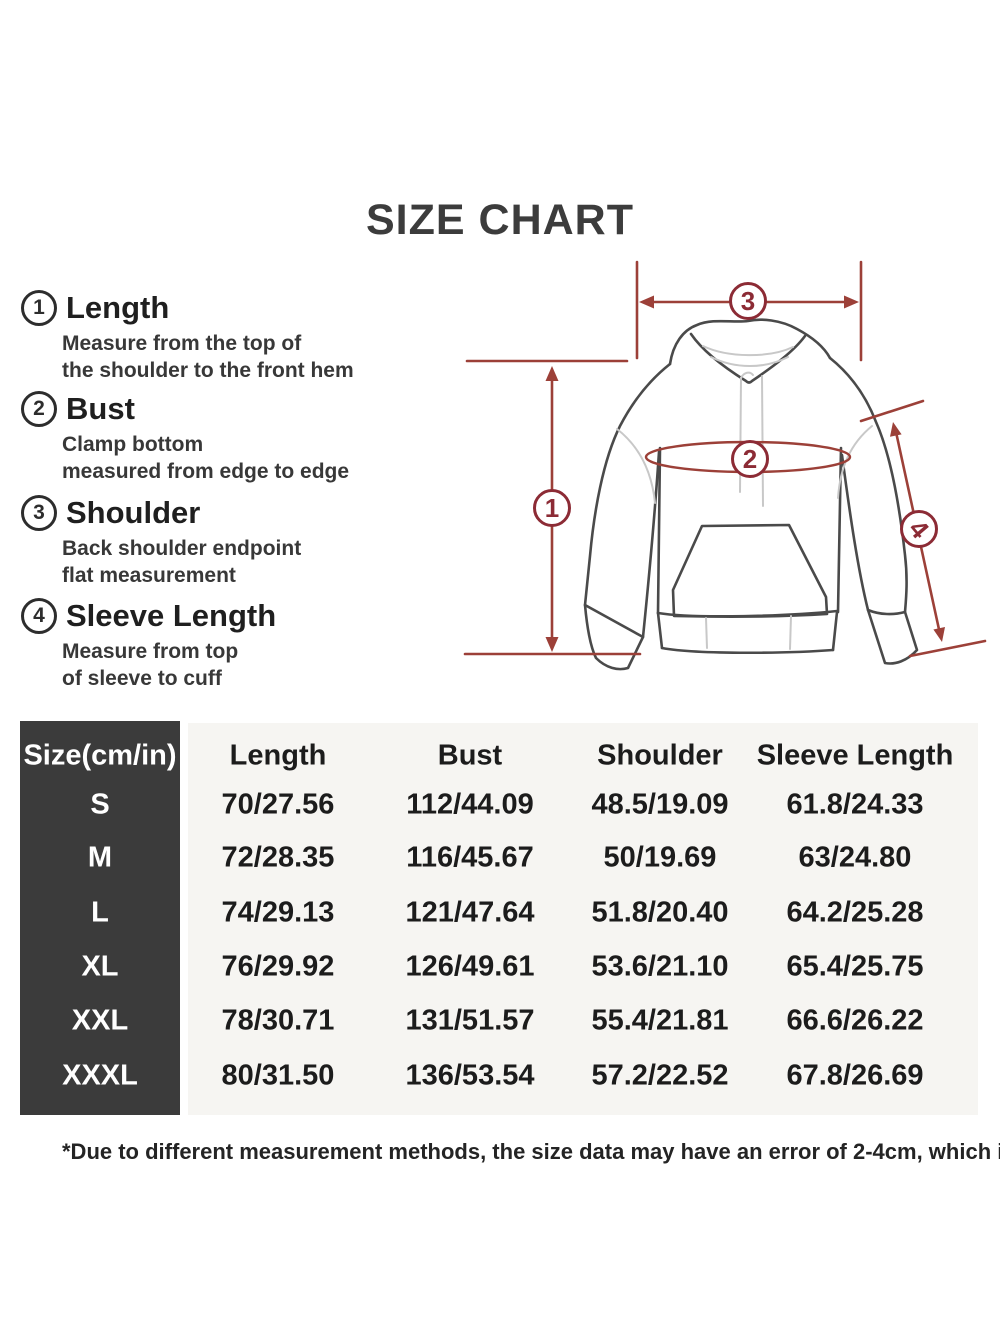 The width and height of the screenshot is (1000, 1332). I want to click on value-cell: 61.8/24.33, so click(855, 804).